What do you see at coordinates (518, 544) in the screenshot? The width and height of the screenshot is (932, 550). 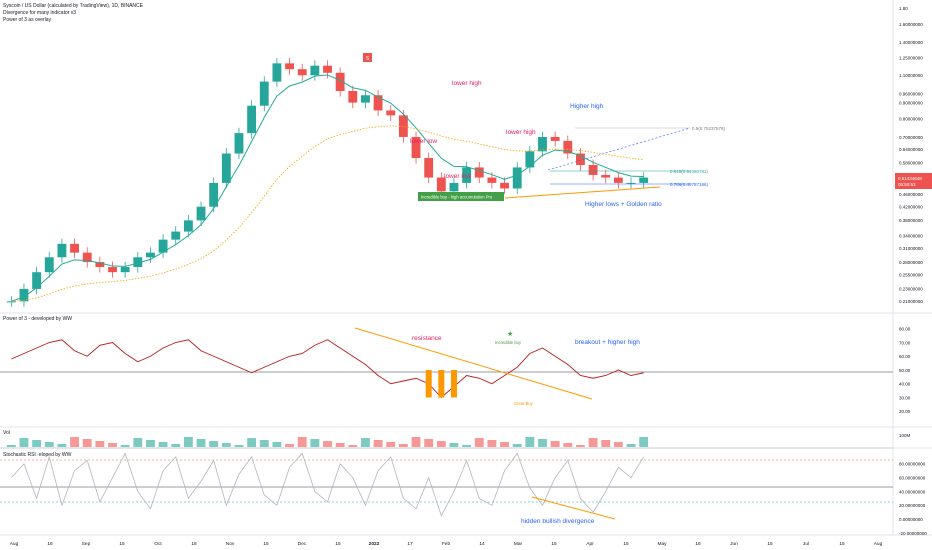 I see `time-tick-label: Mar` at bounding box center [518, 544].